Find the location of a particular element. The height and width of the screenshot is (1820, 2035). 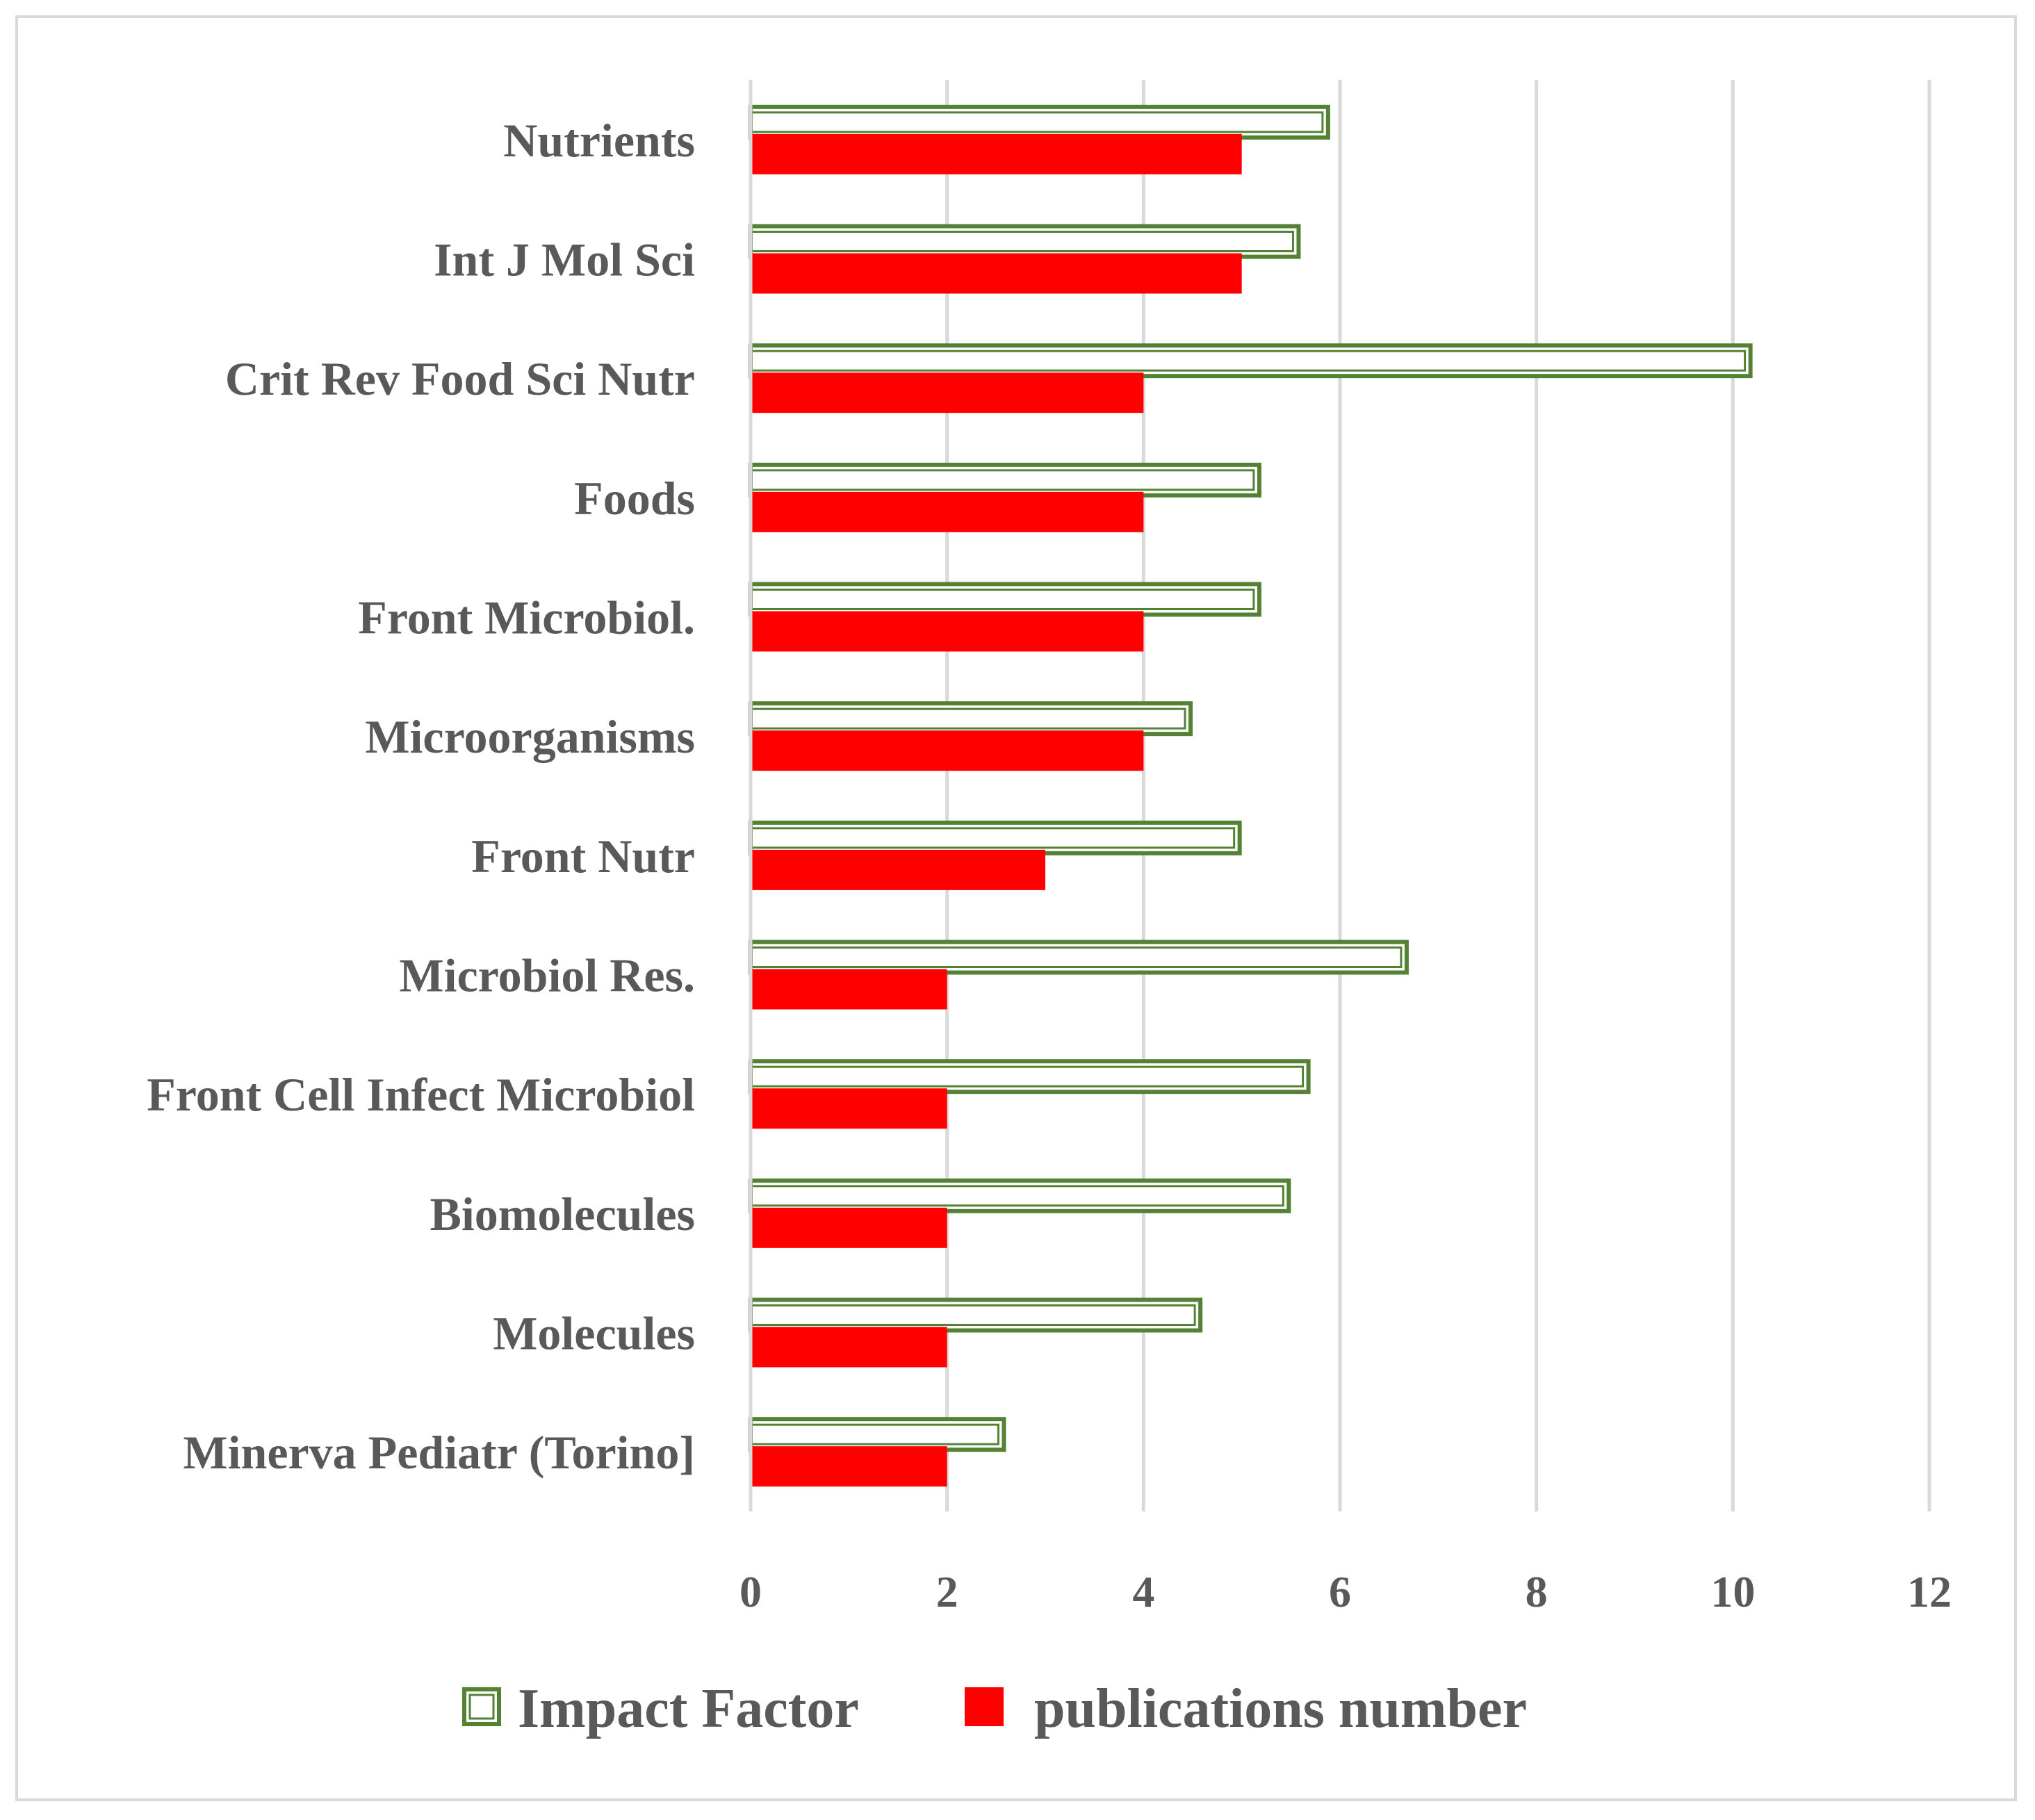

x-tick-labels: 0 2 4 6 8 10 12 is located at coordinates (1345, 1591).